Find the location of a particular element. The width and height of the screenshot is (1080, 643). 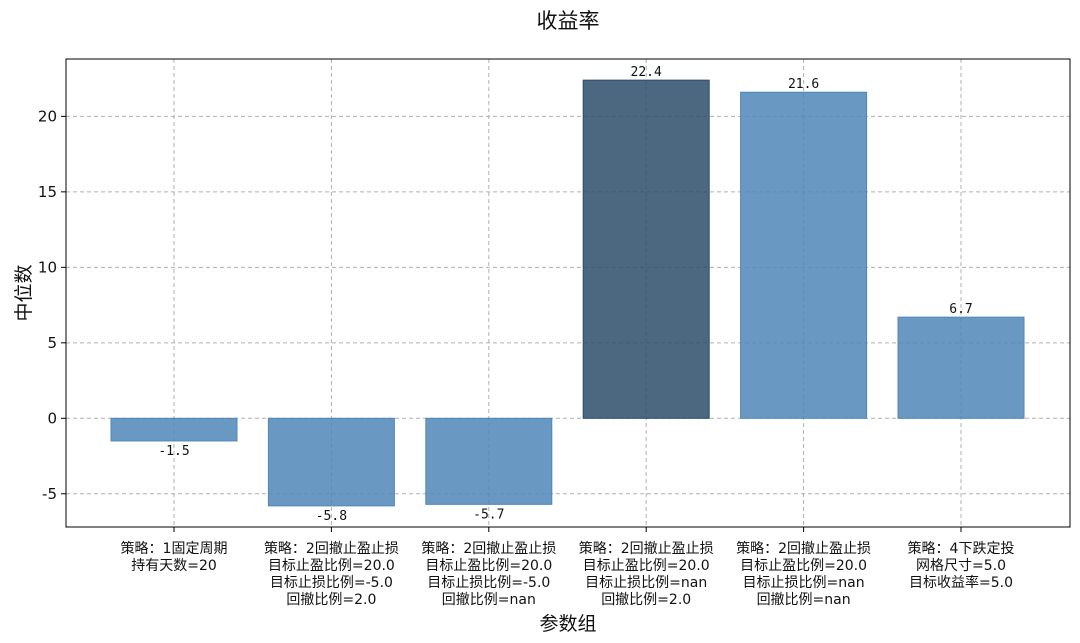

x-tick-label: 网格尺寸=5.0 is located at coordinates (961, 566).